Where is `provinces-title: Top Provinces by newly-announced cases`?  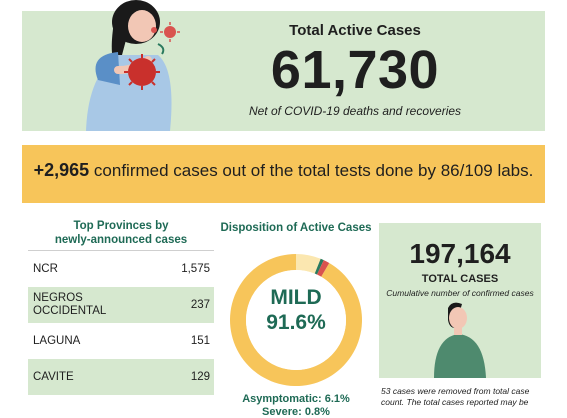 provinces-title: Top Provinces by newly-announced cases is located at coordinates (121, 233).